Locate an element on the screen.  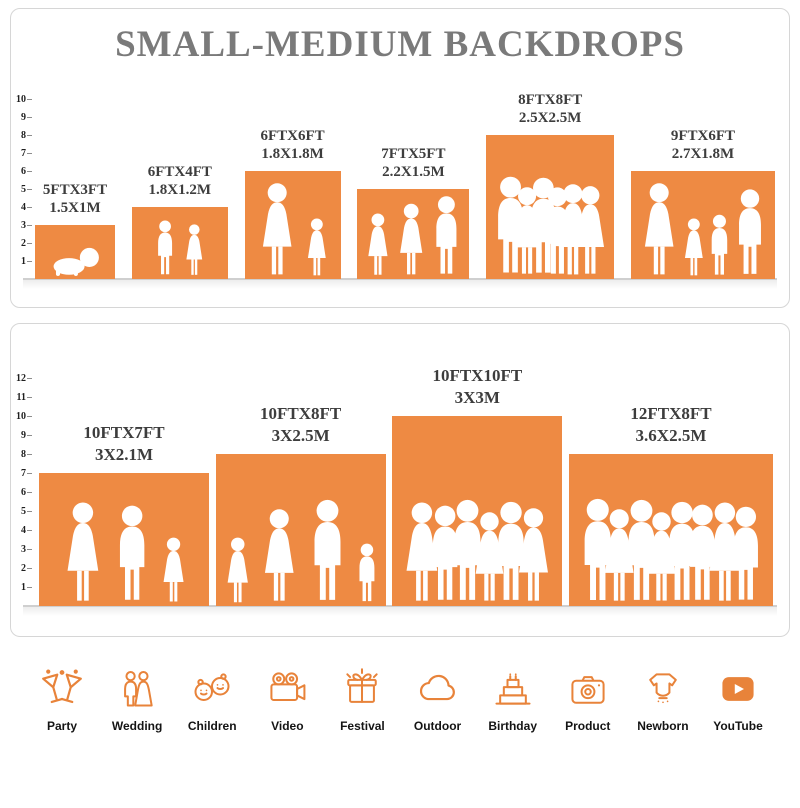
outdoor-icon is located at coordinates (438, 689).